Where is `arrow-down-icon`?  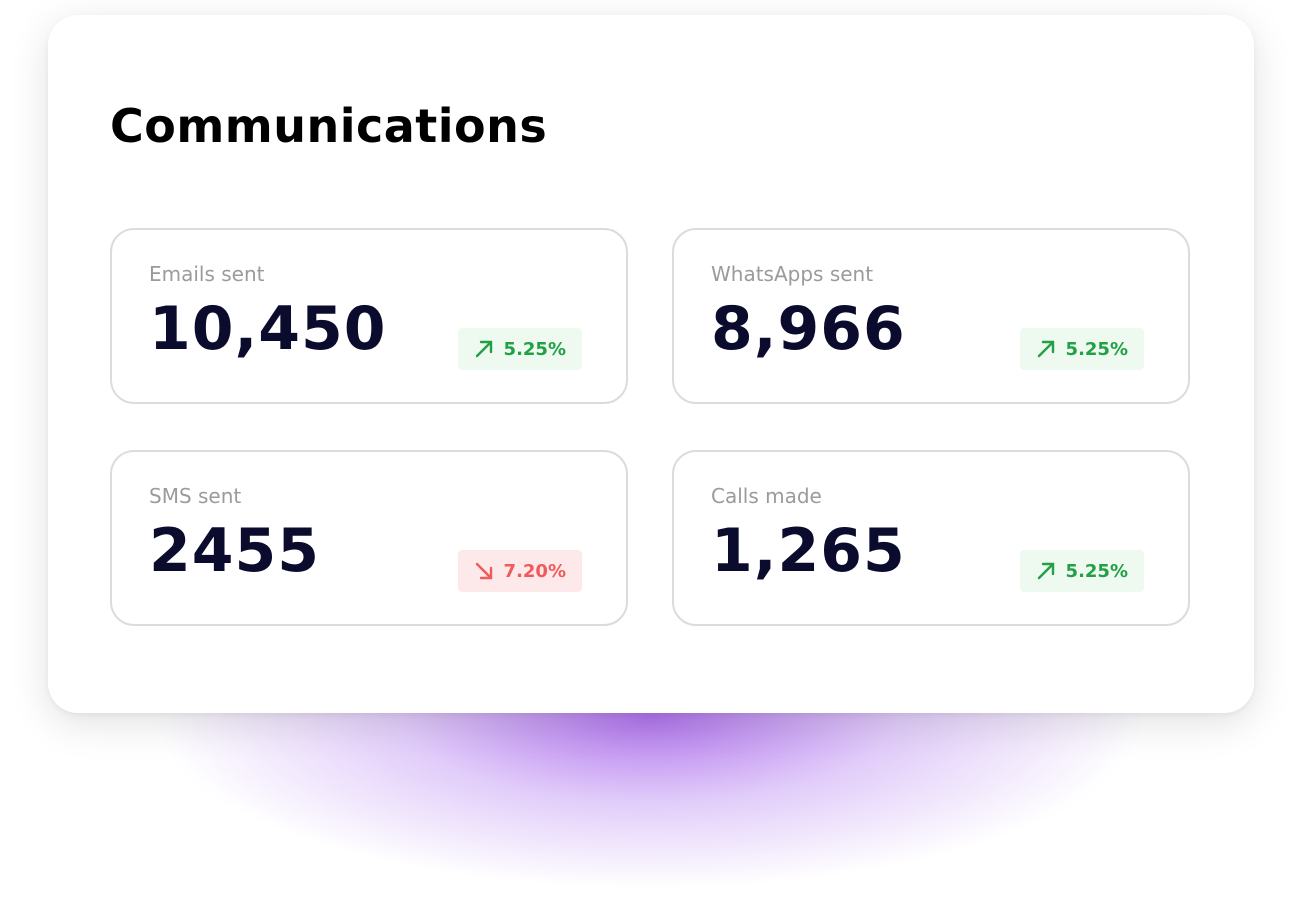 arrow-down-icon is located at coordinates (483, 571).